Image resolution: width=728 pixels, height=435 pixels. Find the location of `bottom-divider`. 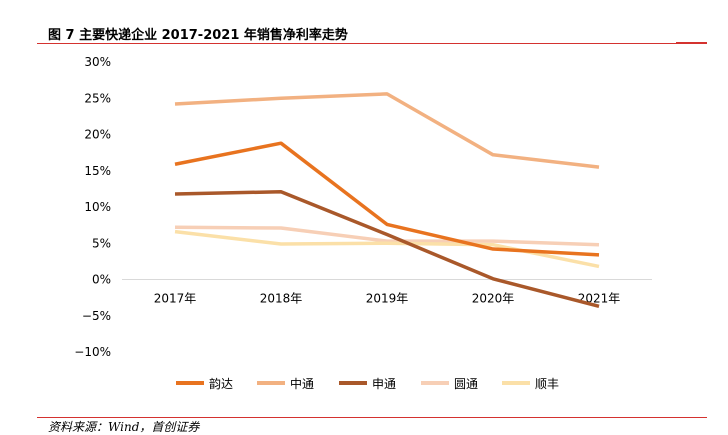

bottom-divider is located at coordinates (372, 417).